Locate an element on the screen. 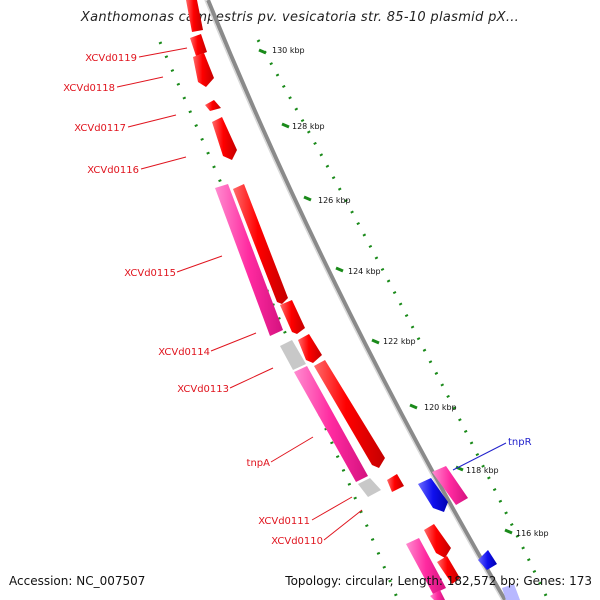 The width and height of the screenshot is (600, 600). feature-xcvd0118 is located at coordinates (203, 70).